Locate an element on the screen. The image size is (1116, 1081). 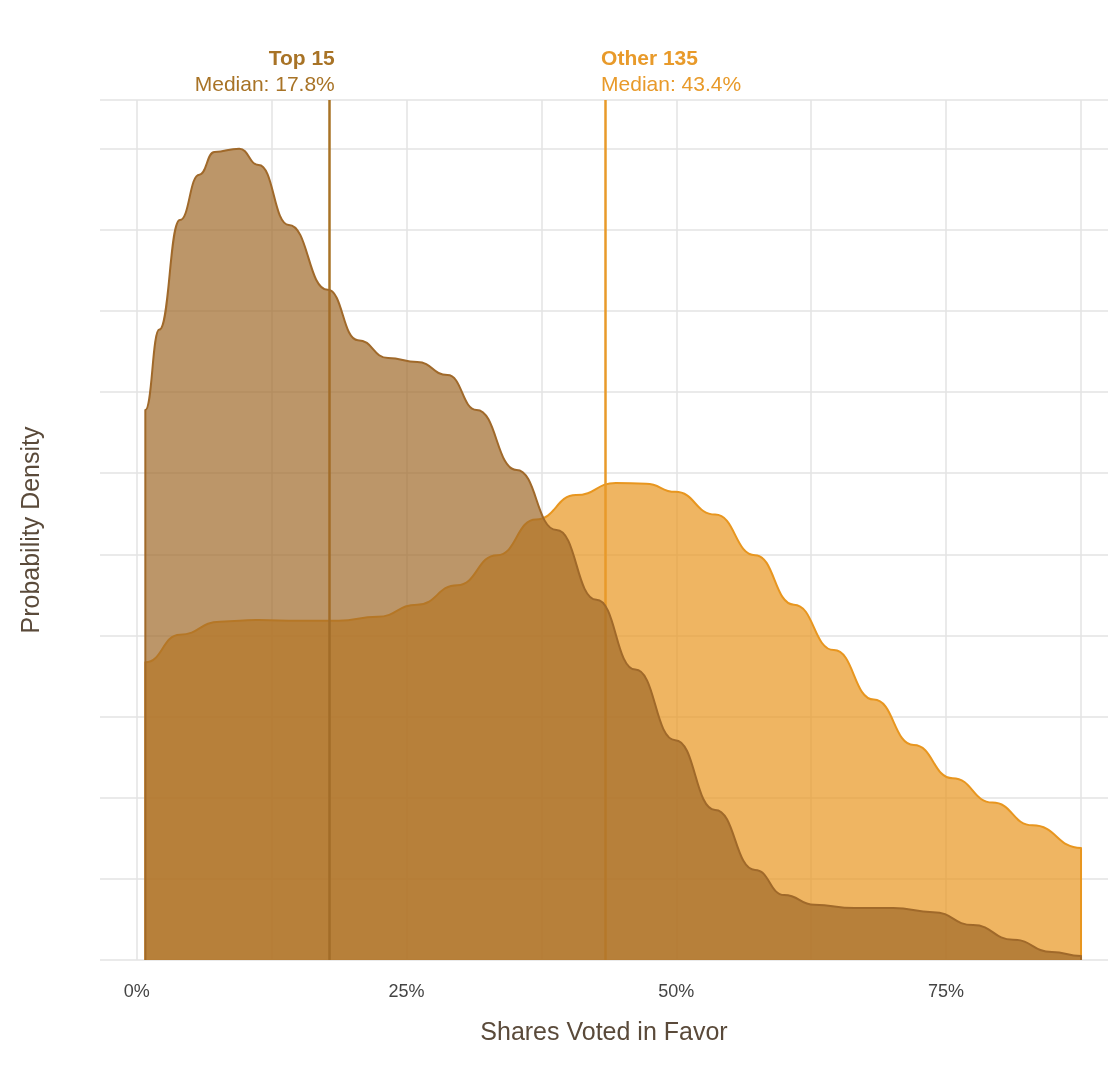
x-axis-title: Shares Voted in Favor is located at coordinates (604, 1030).